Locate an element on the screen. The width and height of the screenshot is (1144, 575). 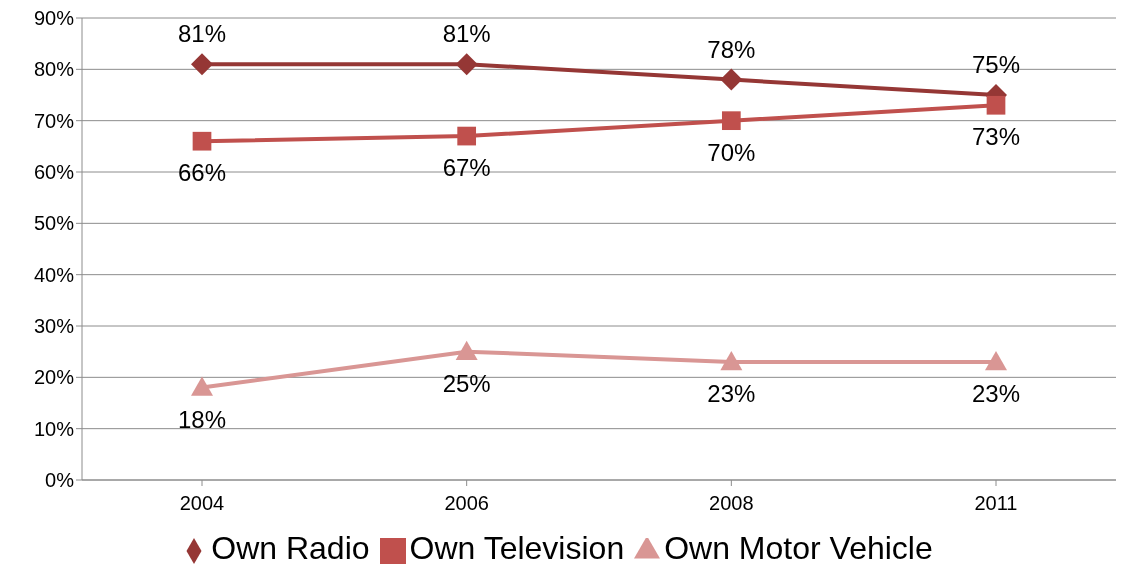
y-tick-label: 40% is located at coordinates (54, 274).